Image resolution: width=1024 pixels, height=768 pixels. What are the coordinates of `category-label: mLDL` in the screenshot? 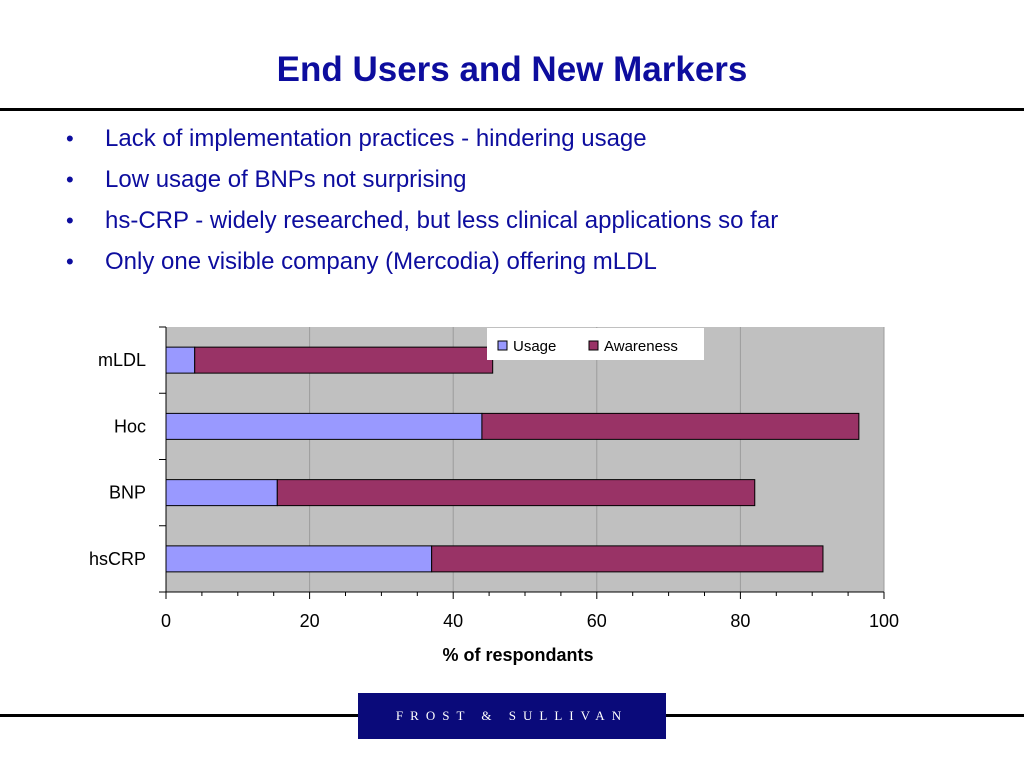 It's located at (122, 360).